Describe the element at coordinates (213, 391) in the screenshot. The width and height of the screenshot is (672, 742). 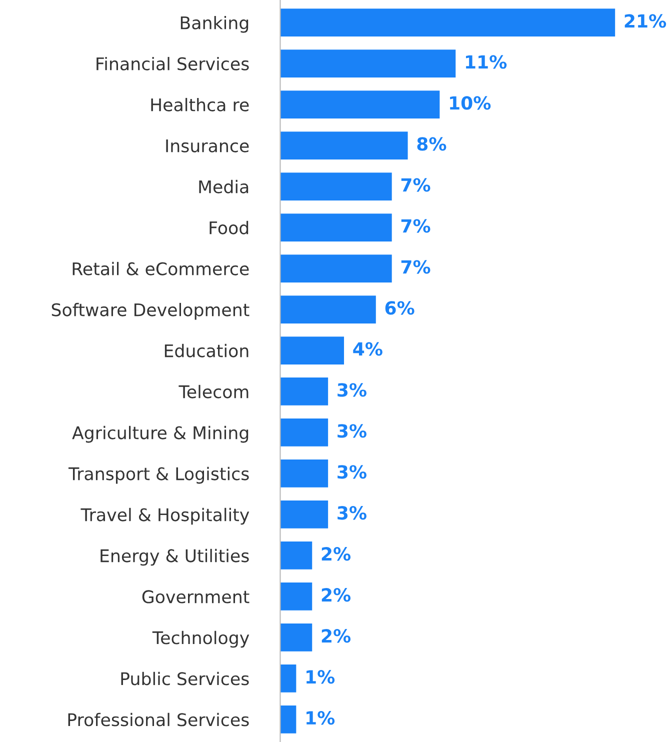
I see `y-tick-label: Telecom` at that location.